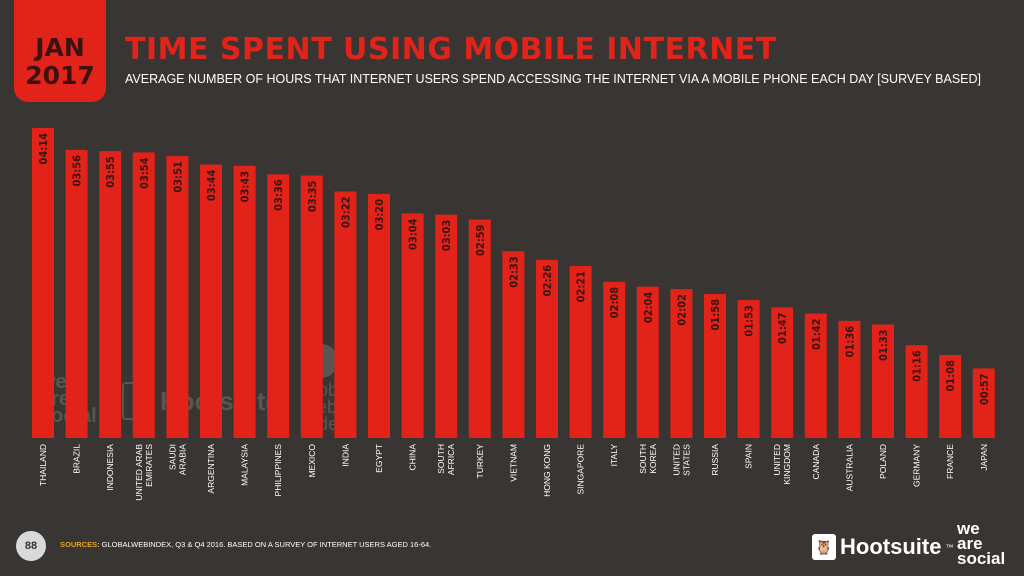 The image size is (1024, 576). I want to click on category-label: PHILIPPINES, so click(278, 470).